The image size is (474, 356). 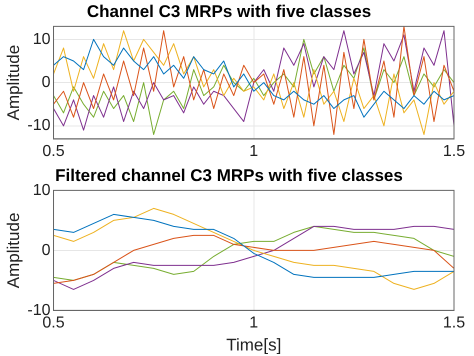 What do you see at coordinates (254, 344) in the screenshot?
I see `x-axis-title: Time[s]` at bounding box center [254, 344].